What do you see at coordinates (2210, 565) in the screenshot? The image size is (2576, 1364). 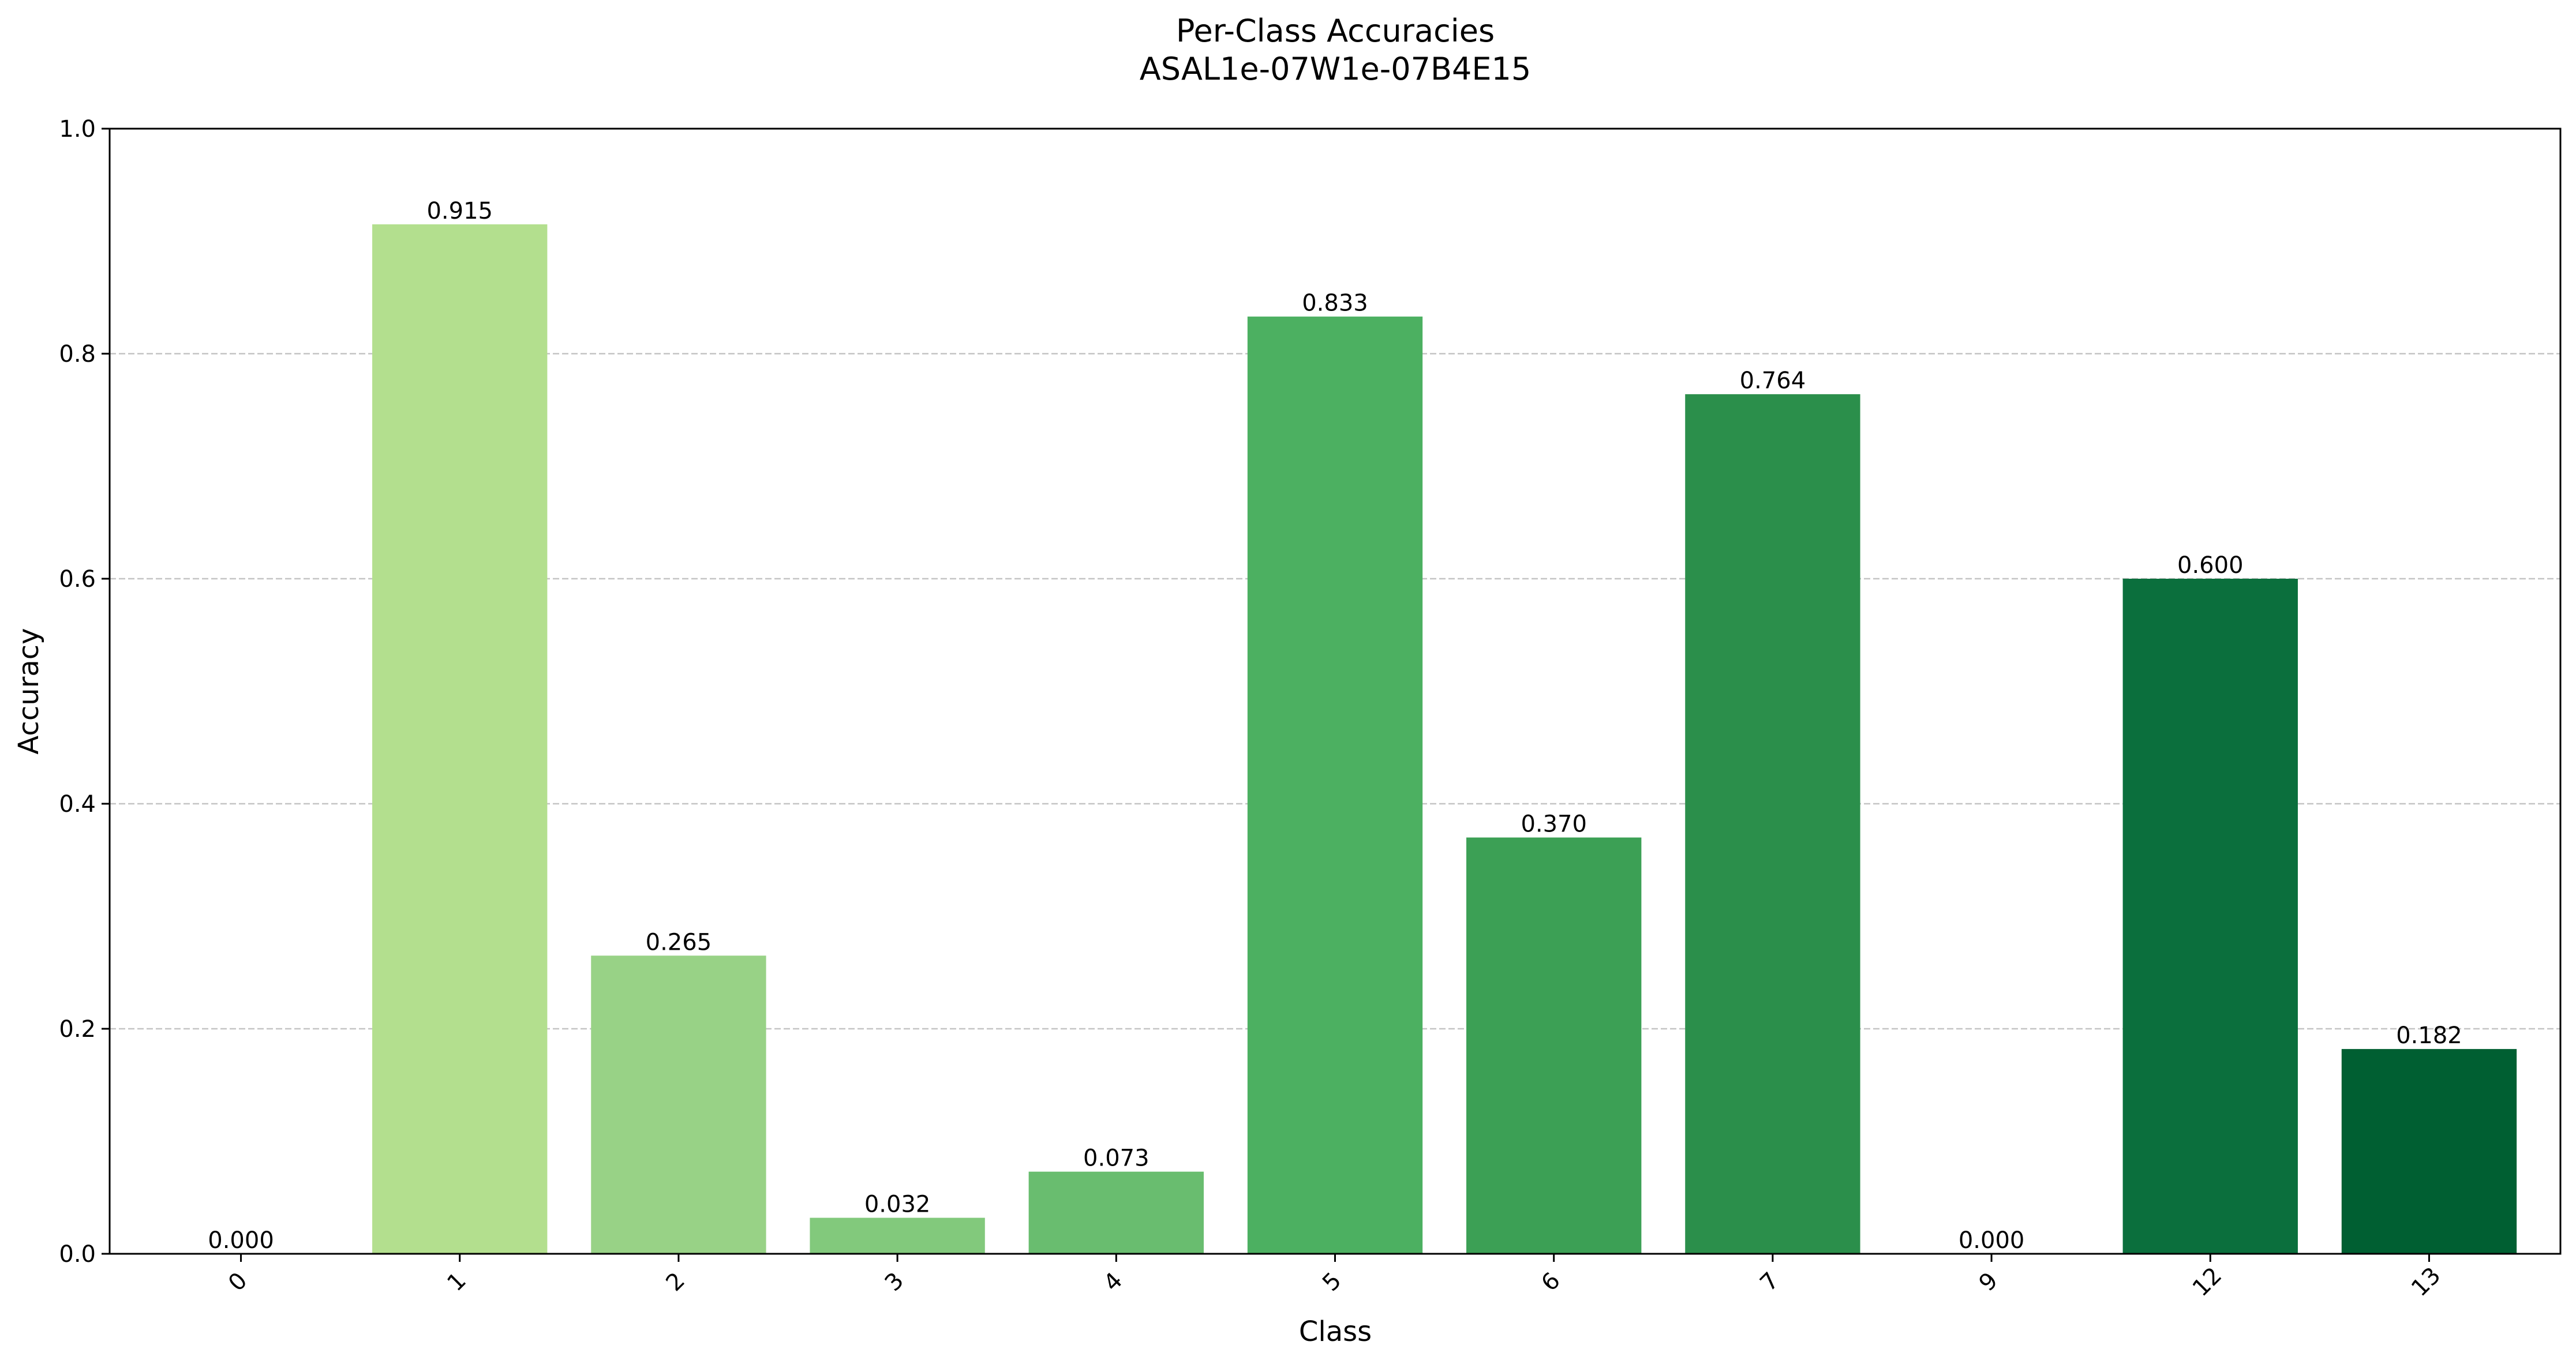 I see `bar-value-label: 0.600` at bounding box center [2210, 565].